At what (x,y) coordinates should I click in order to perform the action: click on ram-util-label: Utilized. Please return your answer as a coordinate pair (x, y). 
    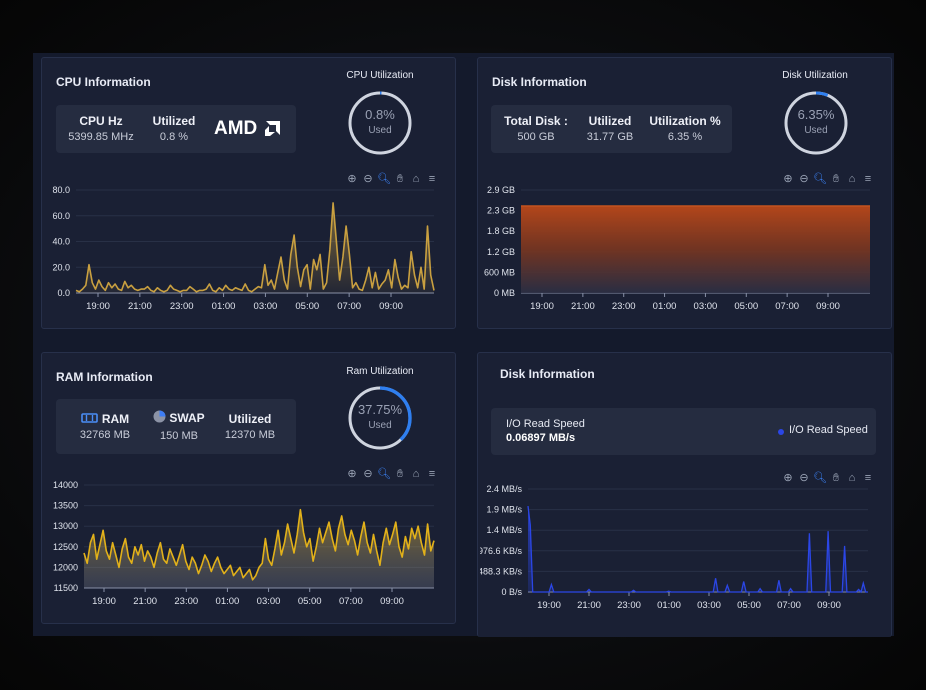
    Looking at the image, I should click on (250, 419).